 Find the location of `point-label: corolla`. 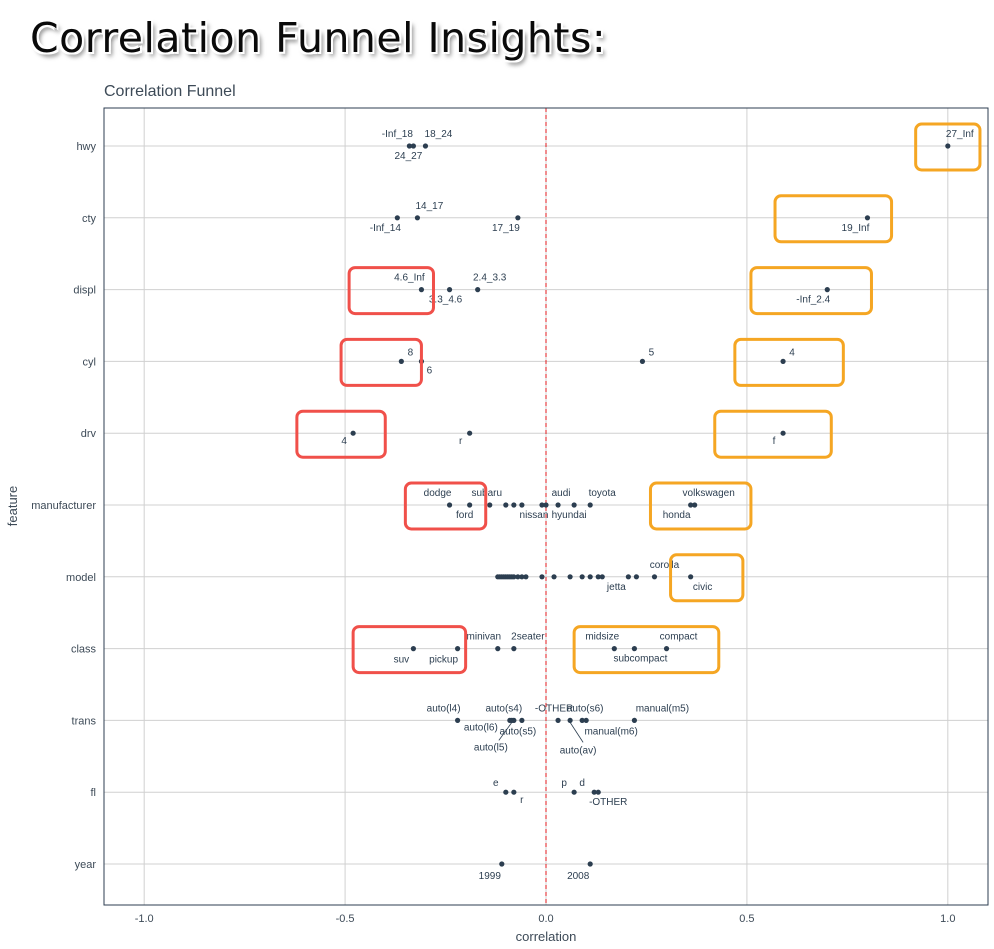

point-label: corolla is located at coordinates (665, 565).